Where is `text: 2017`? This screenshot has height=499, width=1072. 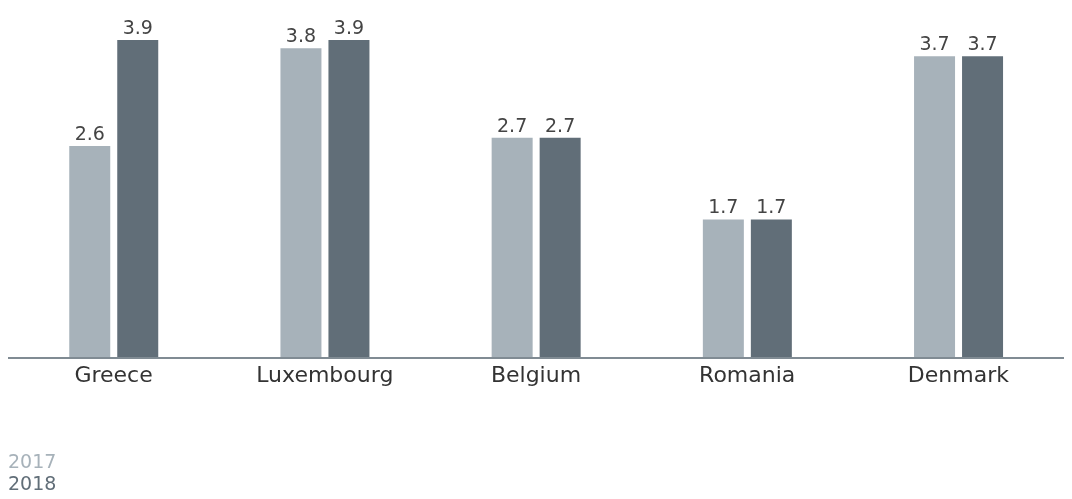 text: 2017 is located at coordinates (33, 461).